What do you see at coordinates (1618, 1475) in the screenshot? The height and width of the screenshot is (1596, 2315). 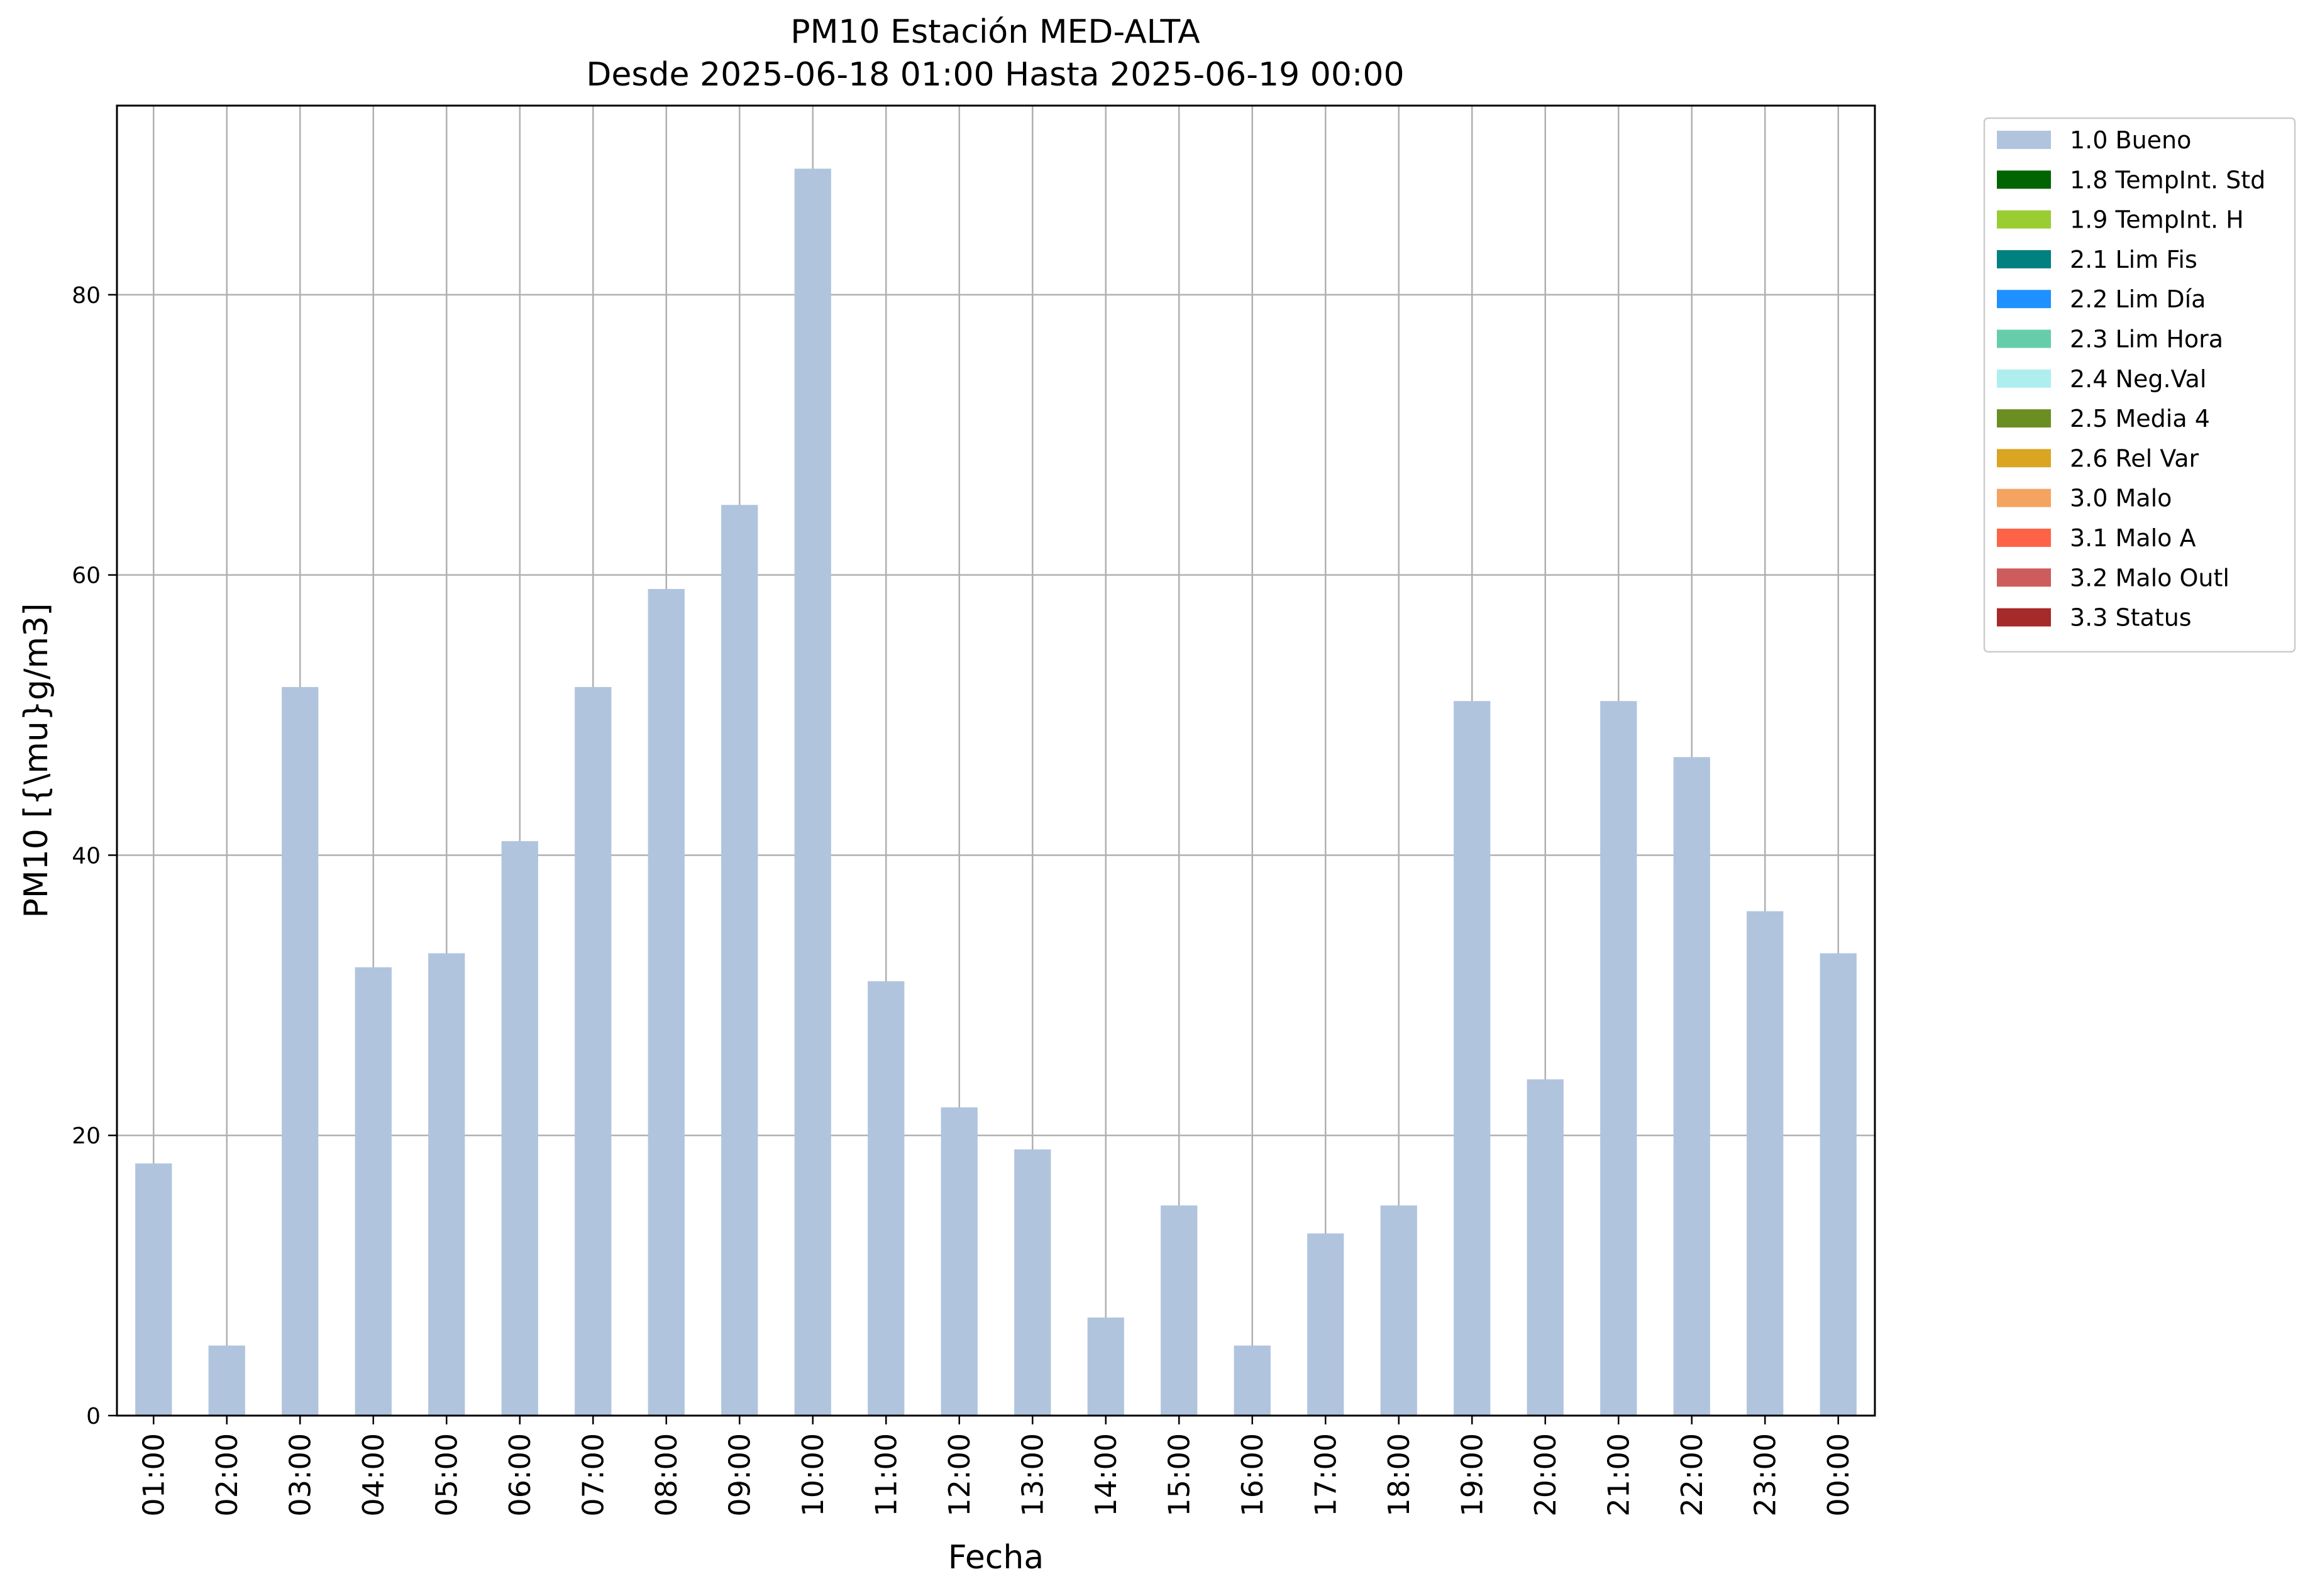 I see `x-tick-label: 21:00` at bounding box center [1618, 1475].